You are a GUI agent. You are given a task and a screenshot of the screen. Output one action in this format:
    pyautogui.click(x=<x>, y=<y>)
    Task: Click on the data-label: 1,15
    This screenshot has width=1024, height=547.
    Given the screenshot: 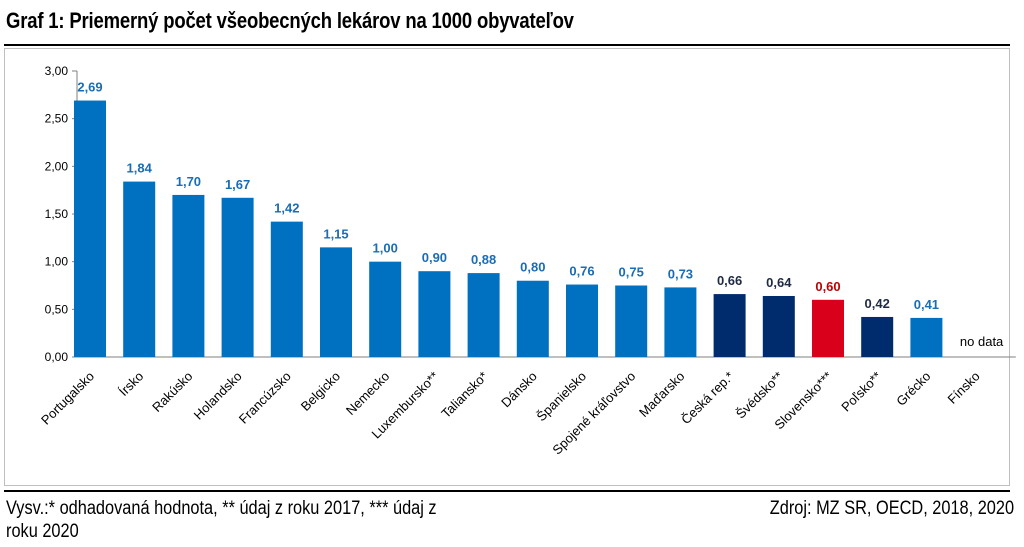 What is the action you would take?
    pyautogui.click(x=335, y=233)
    